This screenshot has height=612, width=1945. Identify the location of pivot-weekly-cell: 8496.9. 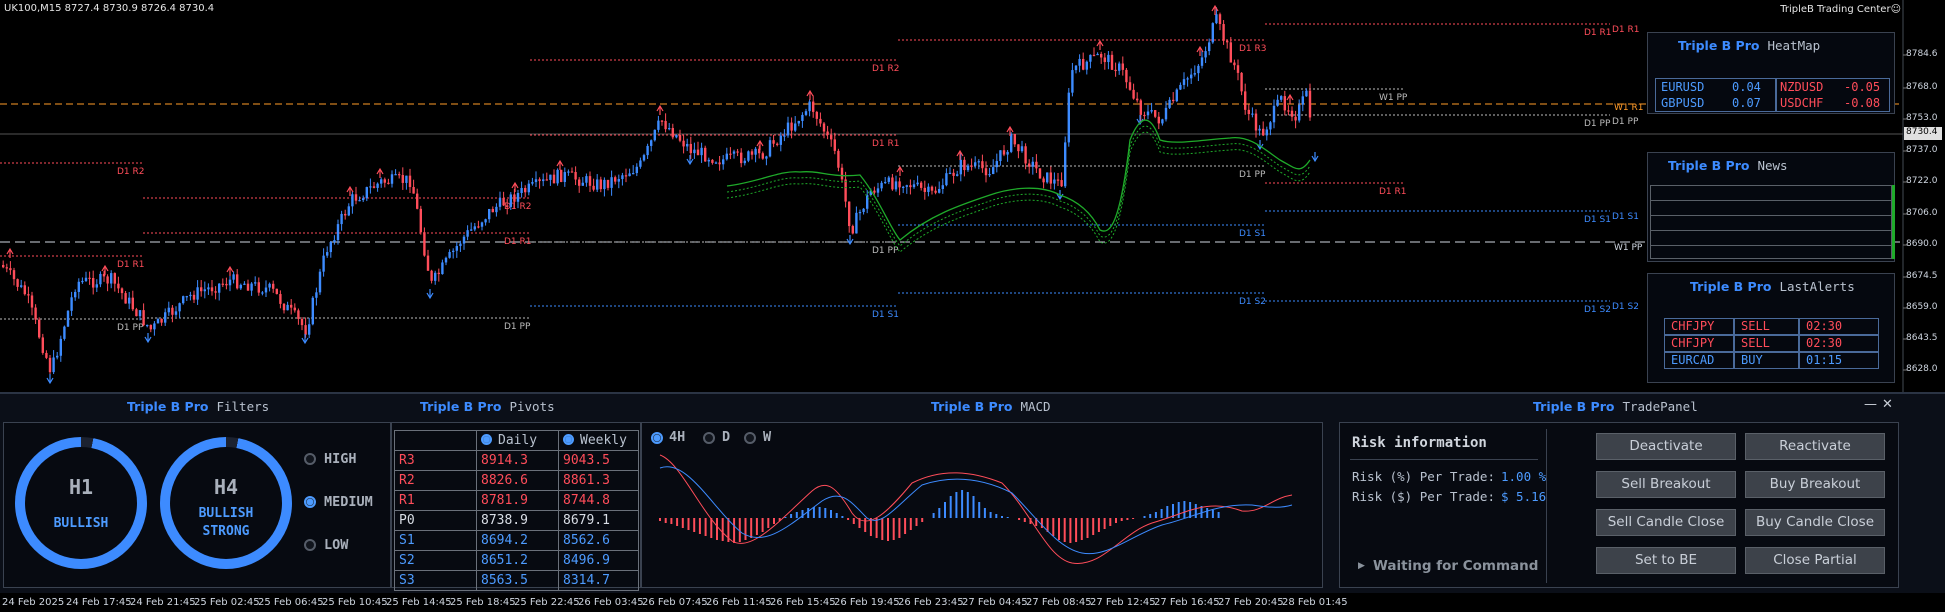
(598, 560).